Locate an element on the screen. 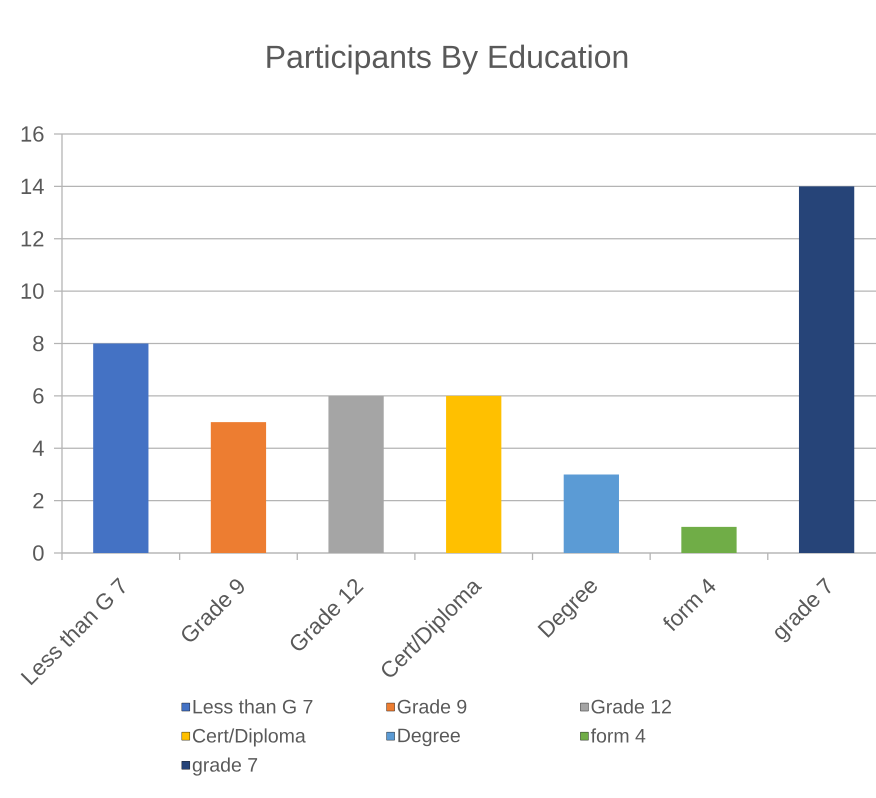 The width and height of the screenshot is (876, 798). legend-label: Grade 9 is located at coordinates (432, 706).